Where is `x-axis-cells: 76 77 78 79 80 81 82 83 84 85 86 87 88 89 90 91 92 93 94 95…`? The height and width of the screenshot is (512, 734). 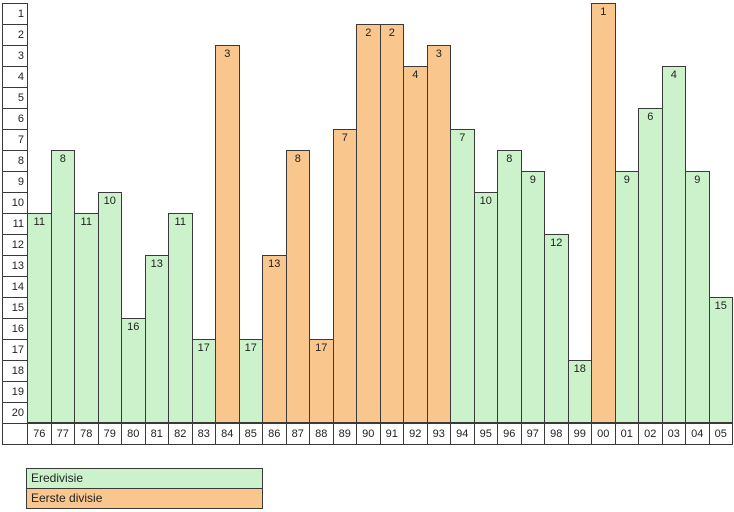
x-axis-cells: 76 77 78 79 80 81 82 83 84 85 86 87 88 89 90 91 92 93 94 95… is located at coordinates (380, 434).